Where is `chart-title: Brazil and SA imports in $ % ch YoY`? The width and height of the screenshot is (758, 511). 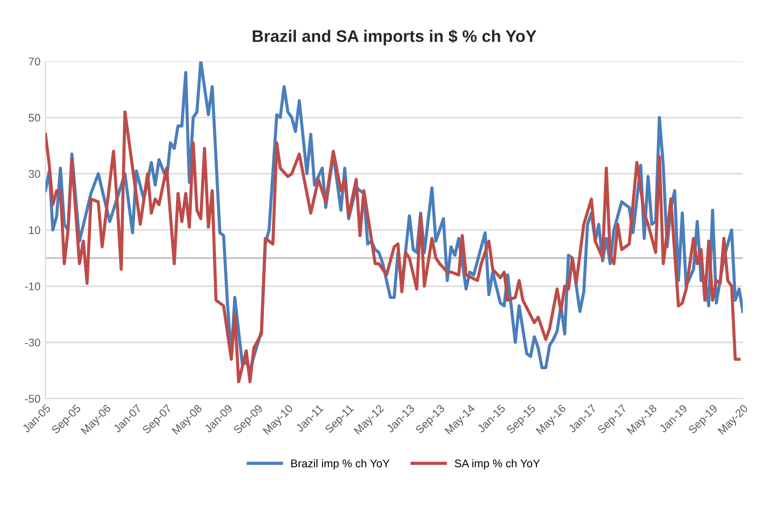
chart-title: Brazil and SA imports in $ % ch YoY is located at coordinates (394, 38).